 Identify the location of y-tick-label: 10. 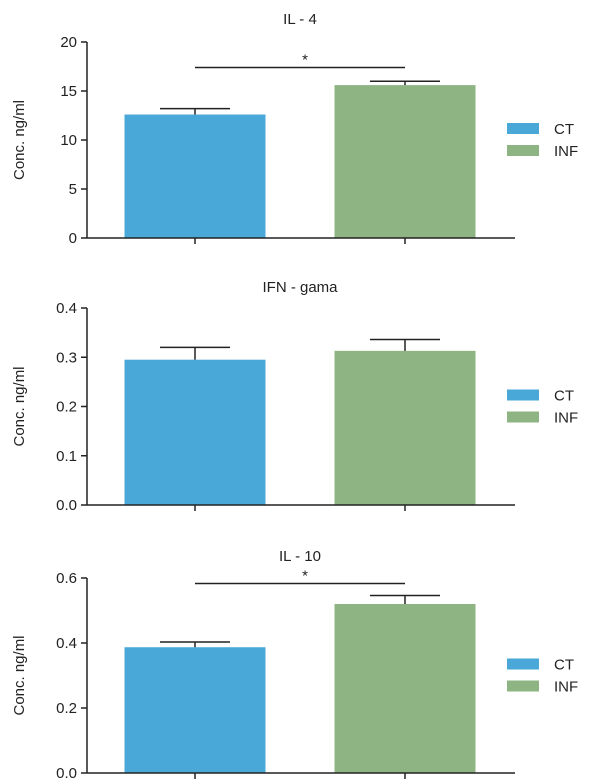
(68, 140).